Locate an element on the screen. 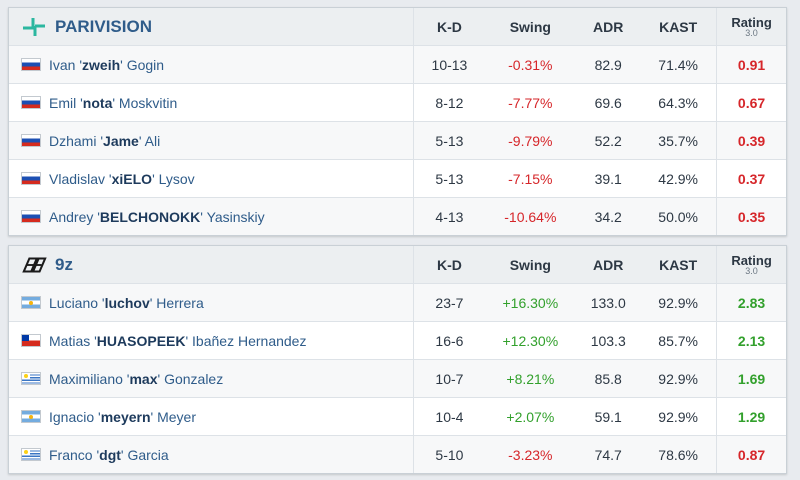  player-link: Matias 'HUASOPEEK' Ibañez Hernandez is located at coordinates (178, 340).